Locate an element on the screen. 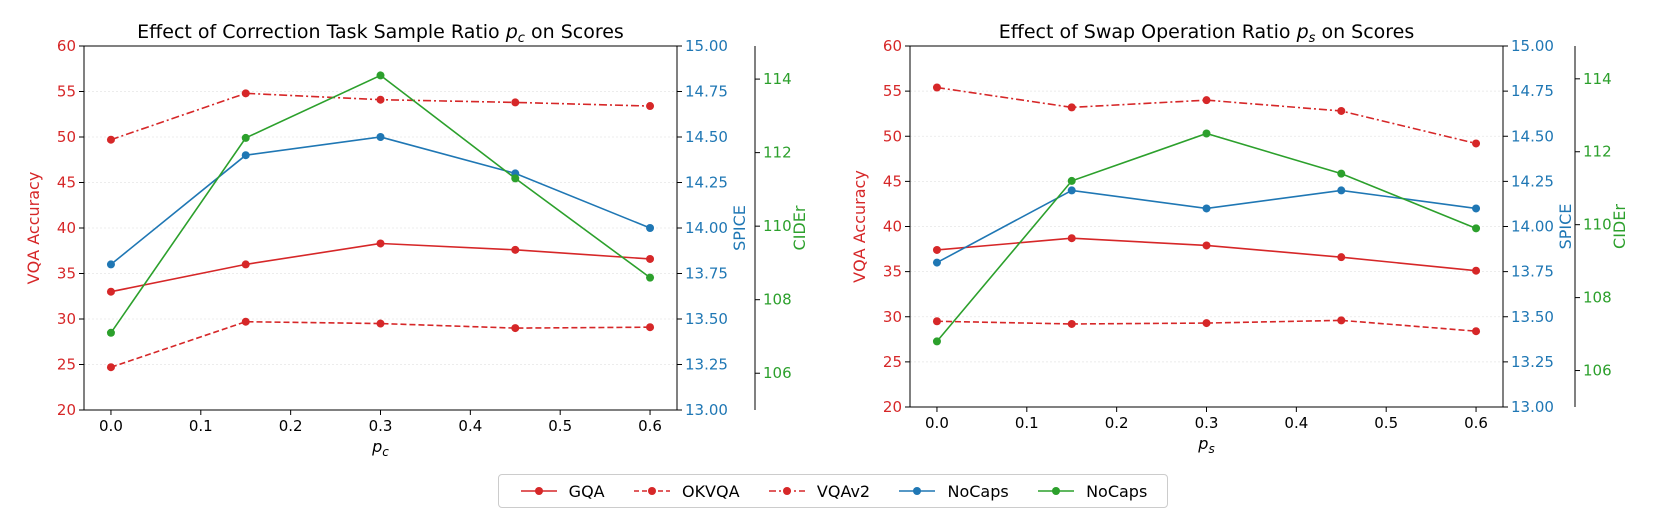  x-tick-label: 0.0 is located at coordinates (937, 423).